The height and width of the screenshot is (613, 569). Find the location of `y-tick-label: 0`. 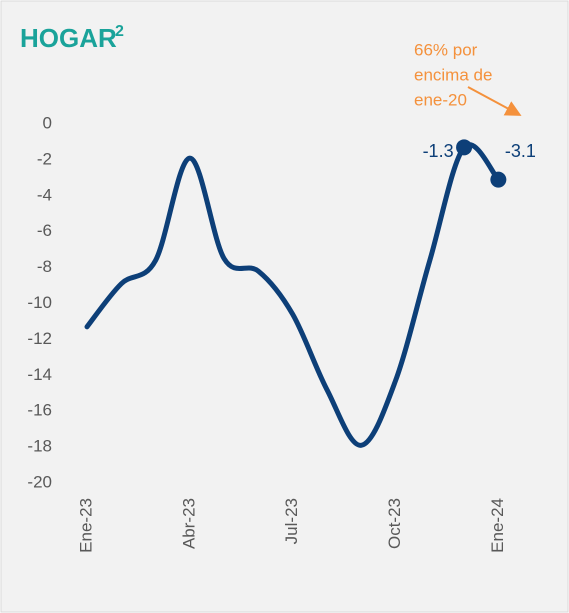

y-tick-label: 0 is located at coordinates (47, 122).